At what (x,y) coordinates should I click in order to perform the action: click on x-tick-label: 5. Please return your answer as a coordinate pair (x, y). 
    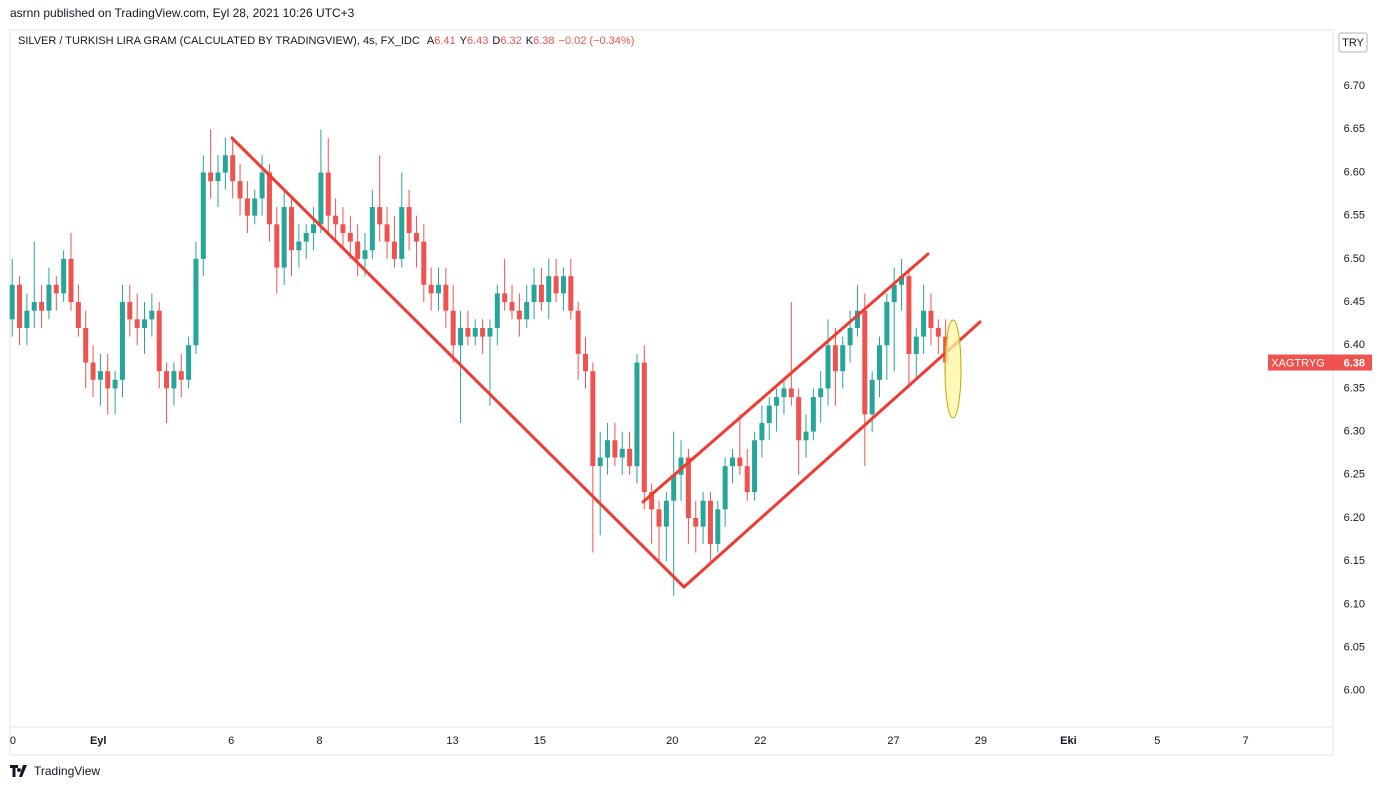
    Looking at the image, I should click on (1157, 741).